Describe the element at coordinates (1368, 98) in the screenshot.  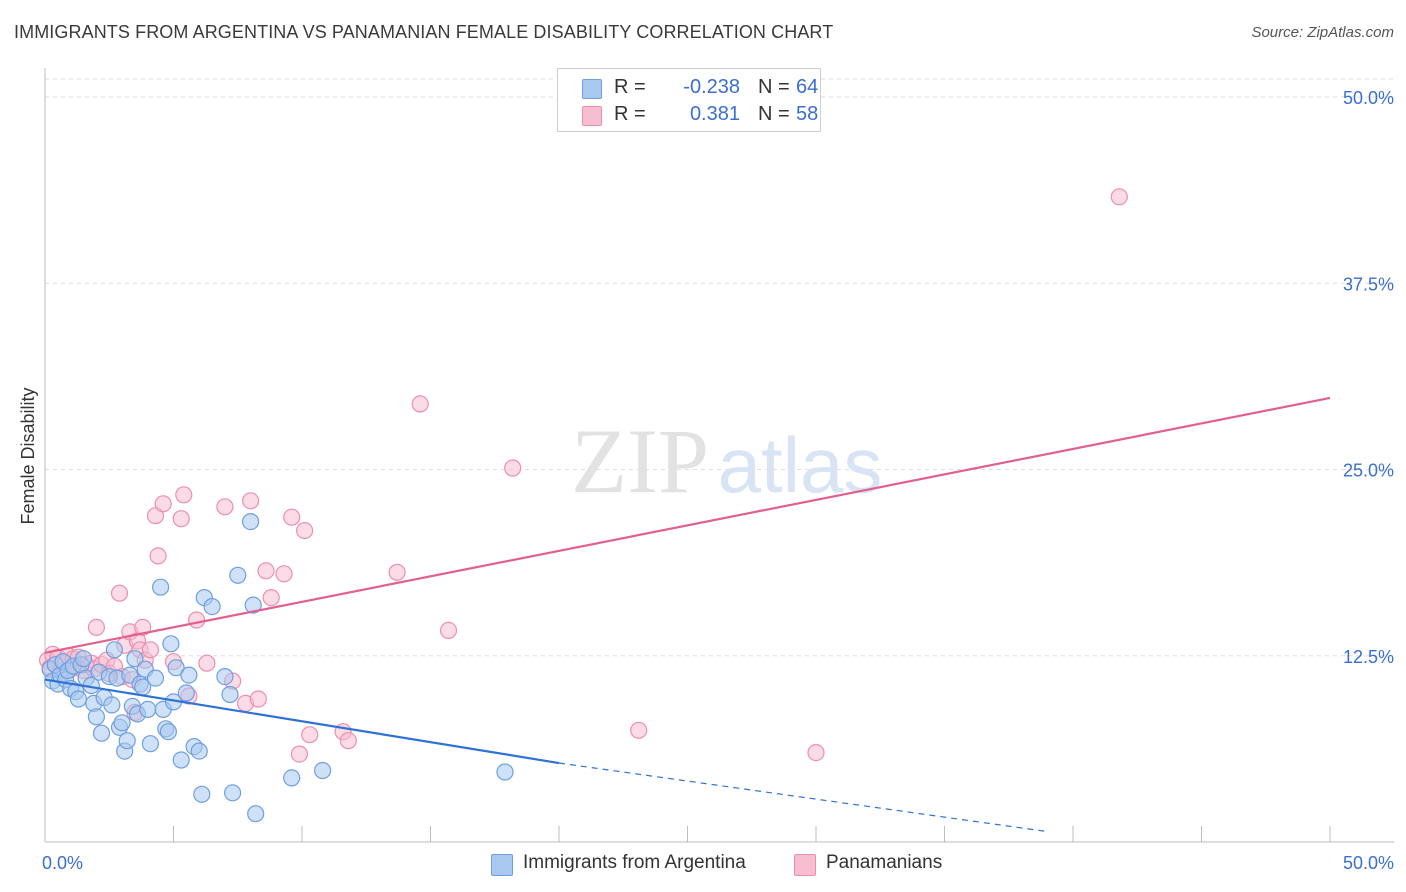
I see `y-tick-label: 50.0%` at that location.